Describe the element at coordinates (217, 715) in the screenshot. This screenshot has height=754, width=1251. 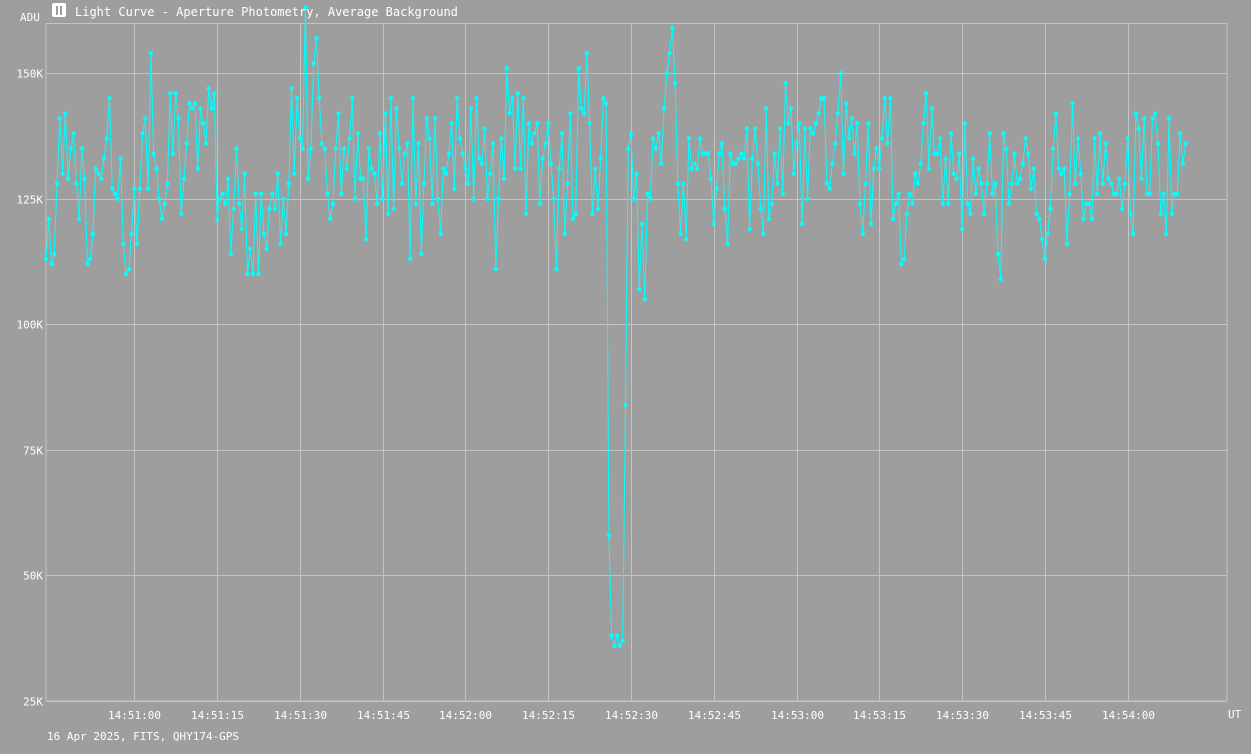
I see `x-tick-label: 14:51:15` at that location.